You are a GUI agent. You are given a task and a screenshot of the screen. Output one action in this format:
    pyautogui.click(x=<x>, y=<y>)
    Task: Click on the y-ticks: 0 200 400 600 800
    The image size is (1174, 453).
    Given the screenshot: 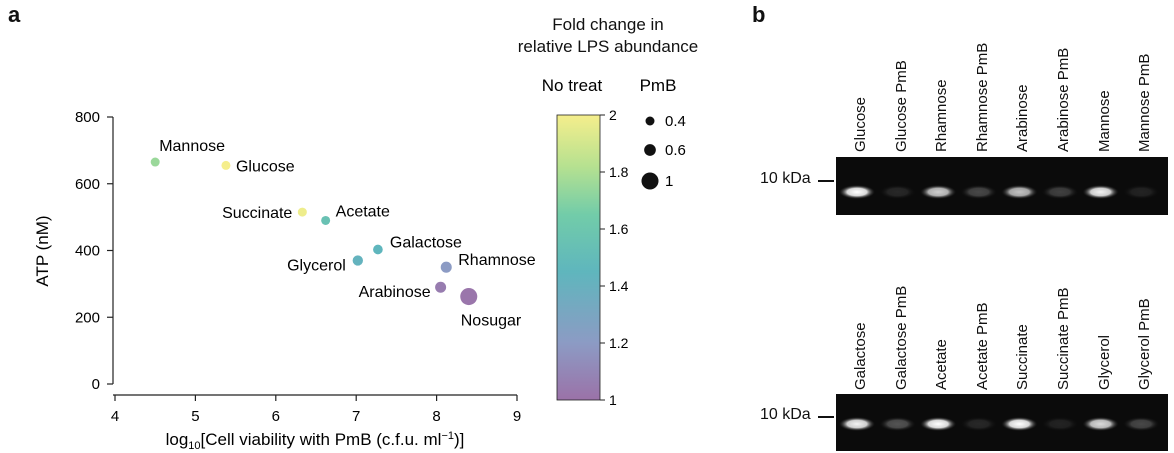 What is the action you would take?
    pyautogui.click(x=94, y=251)
    